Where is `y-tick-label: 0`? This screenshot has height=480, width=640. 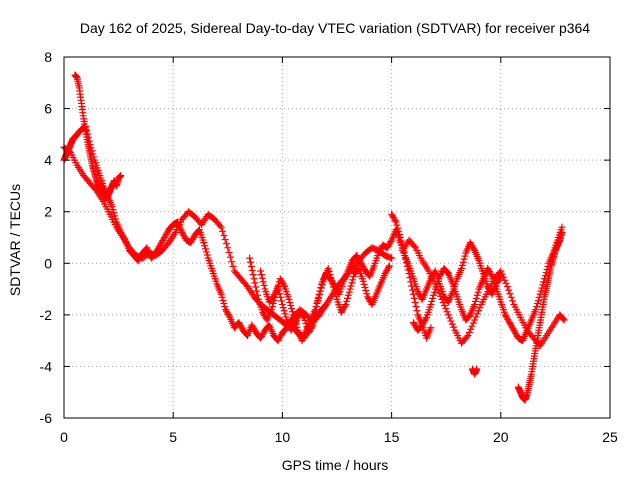 y-tick-label: 0 is located at coordinates (48, 263).